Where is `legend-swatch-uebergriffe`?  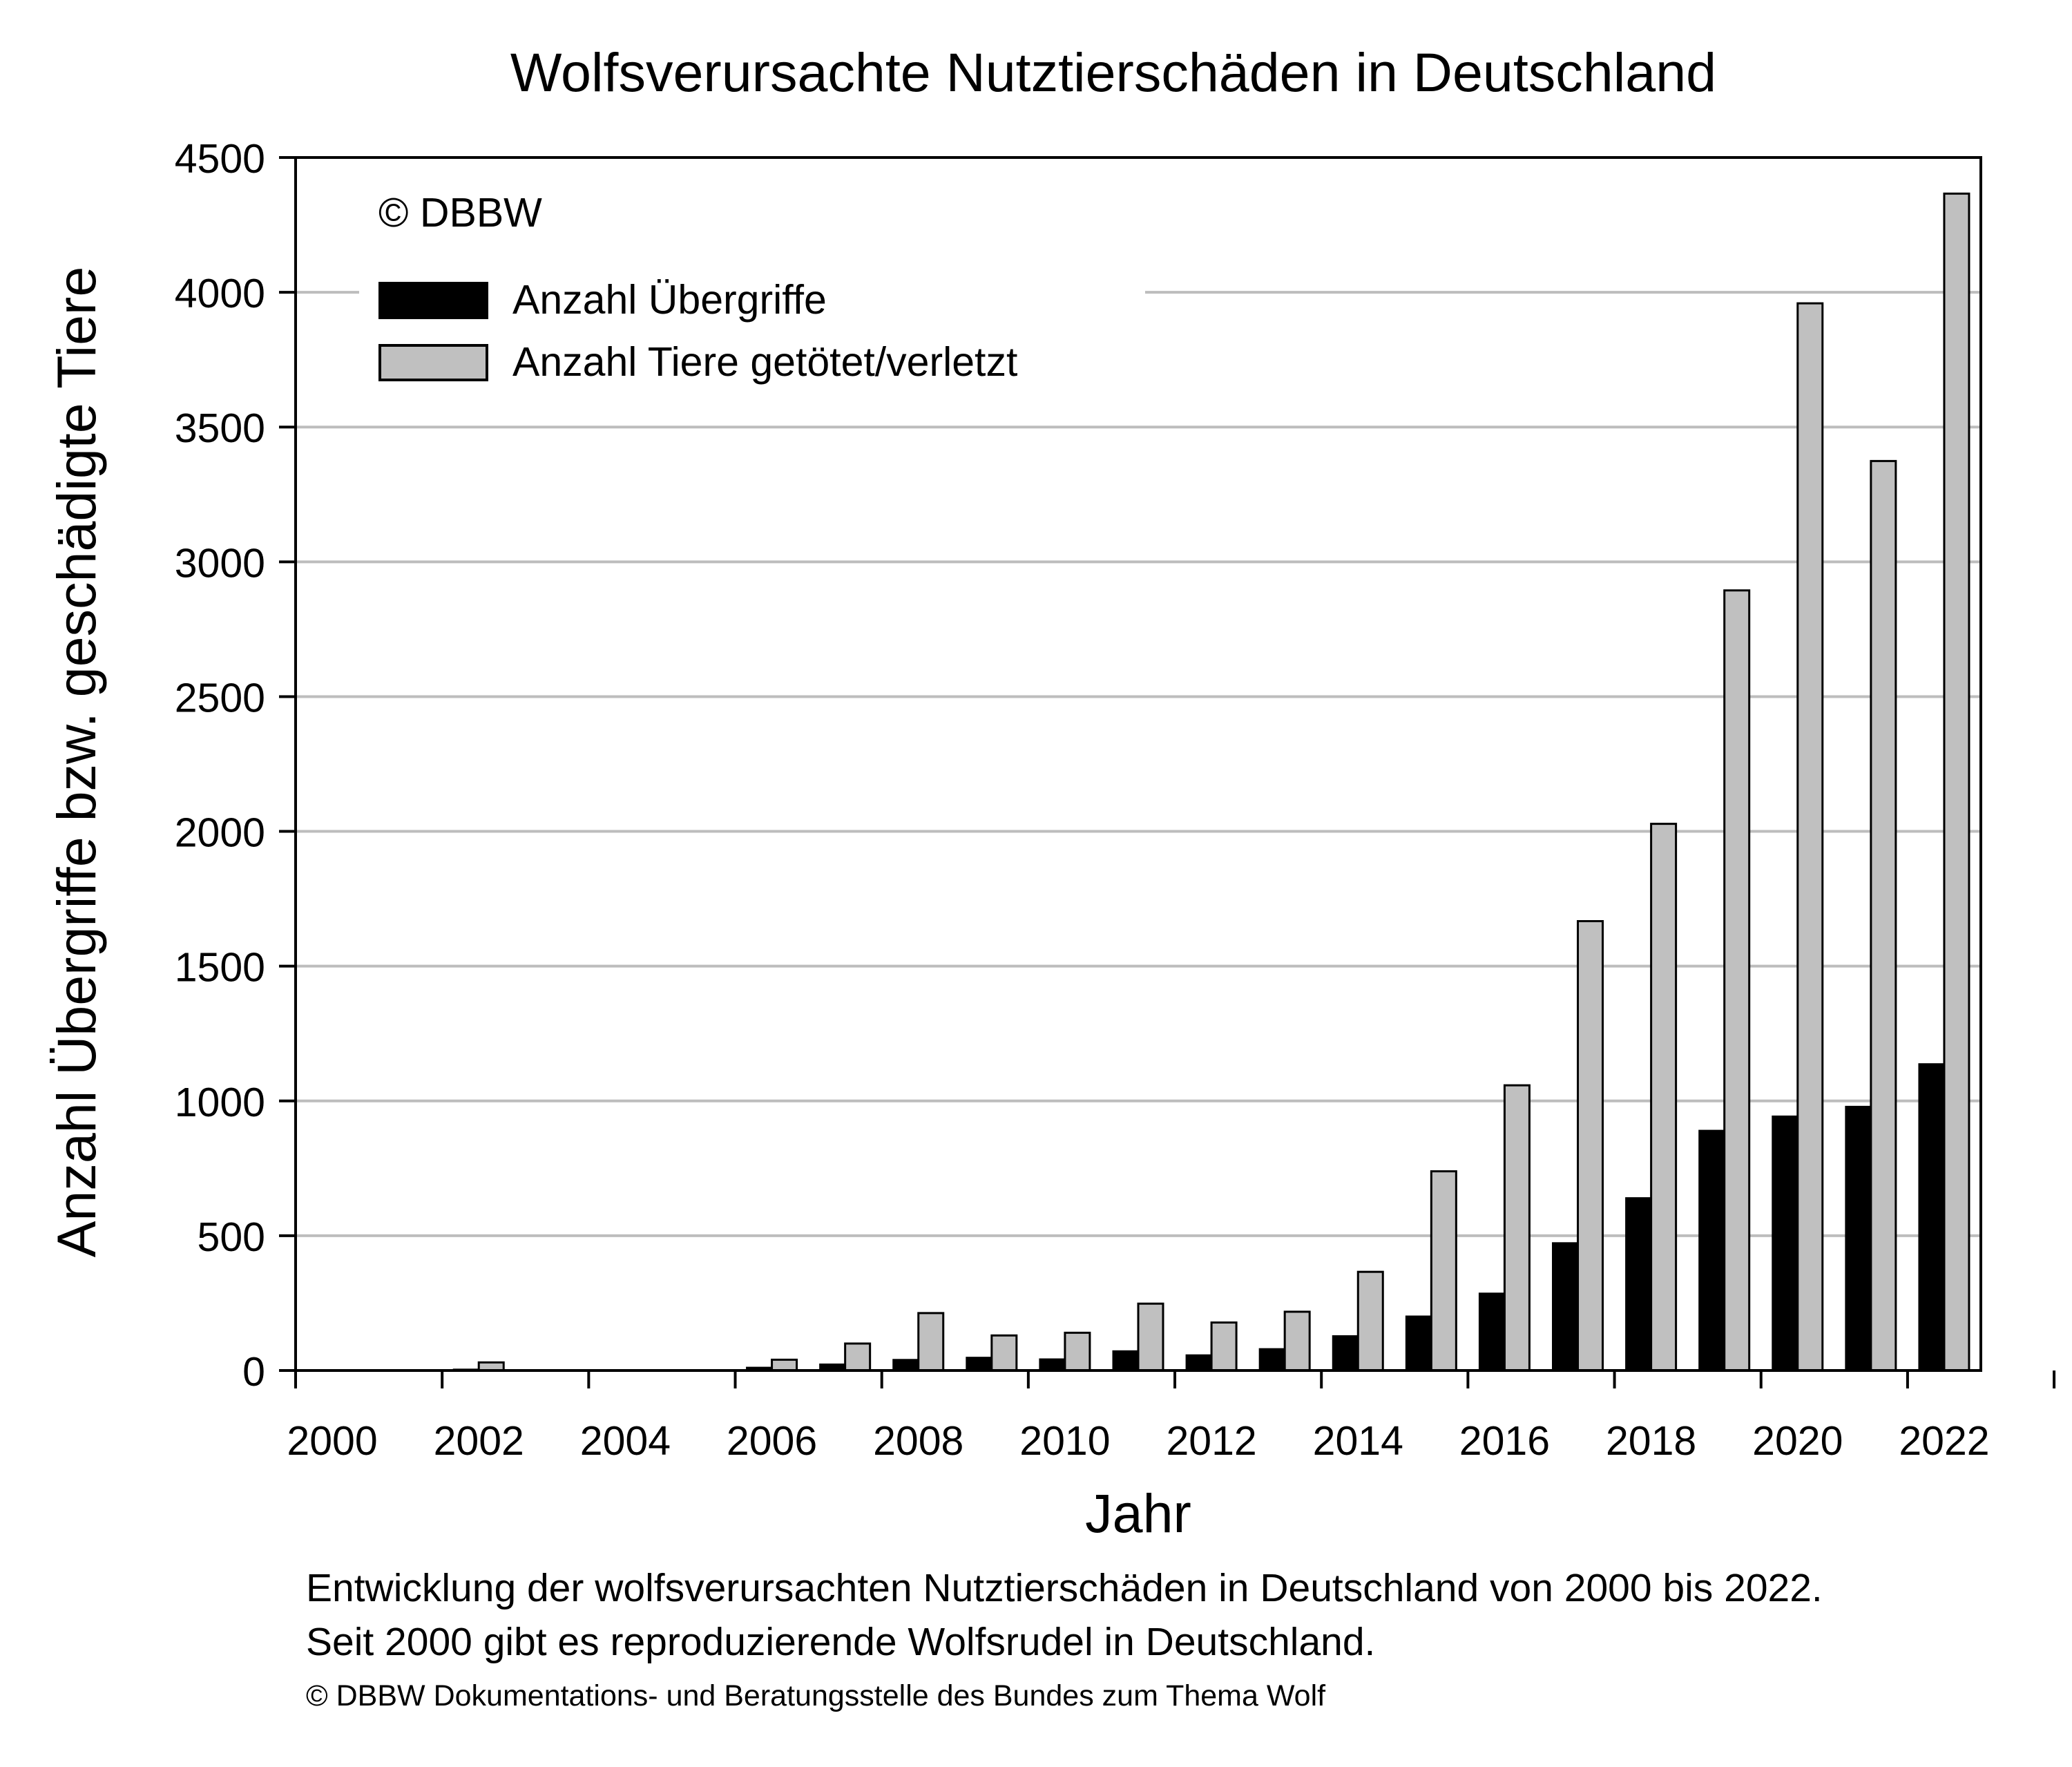 legend-swatch-uebergriffe is located at coordinates (433, 300).